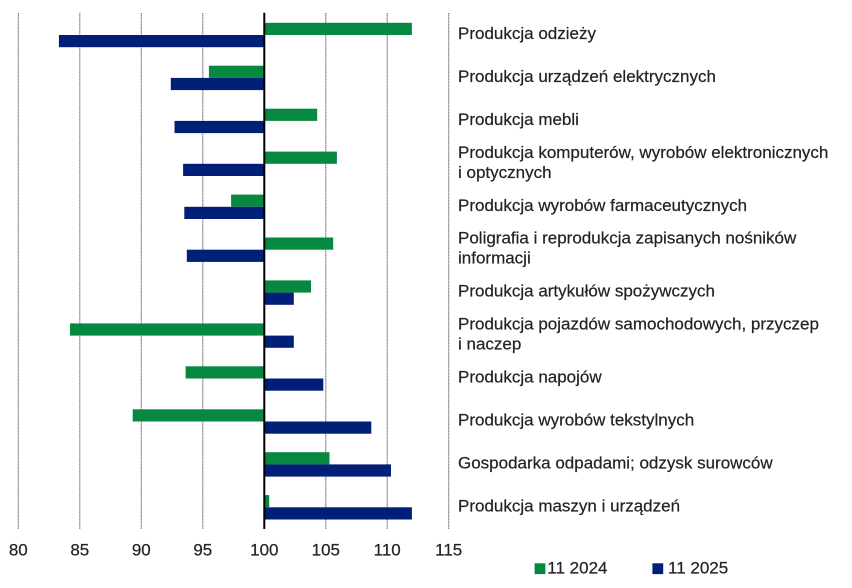 This screenshot has height=588, width=852. Describe the element at coordinates (264, 550) in the screenshot. I see `svg-text: 100` at that location.